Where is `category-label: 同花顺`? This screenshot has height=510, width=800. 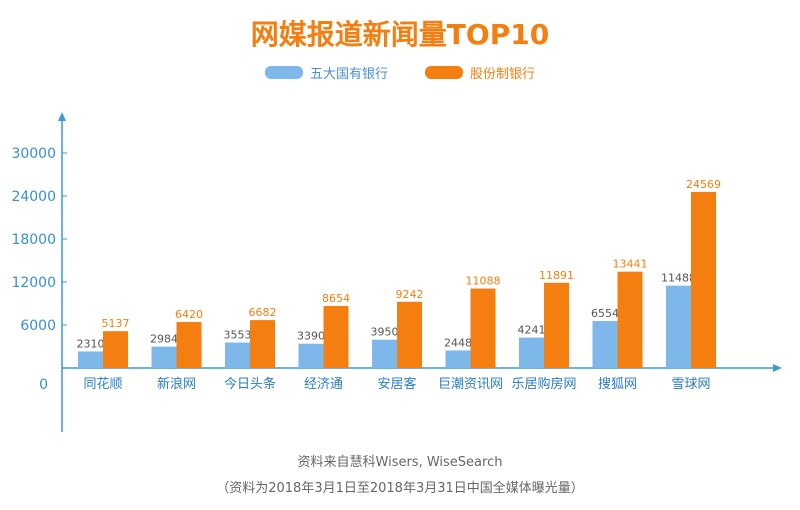 category-label: 同花顺 is located at coordinates (102, 384).